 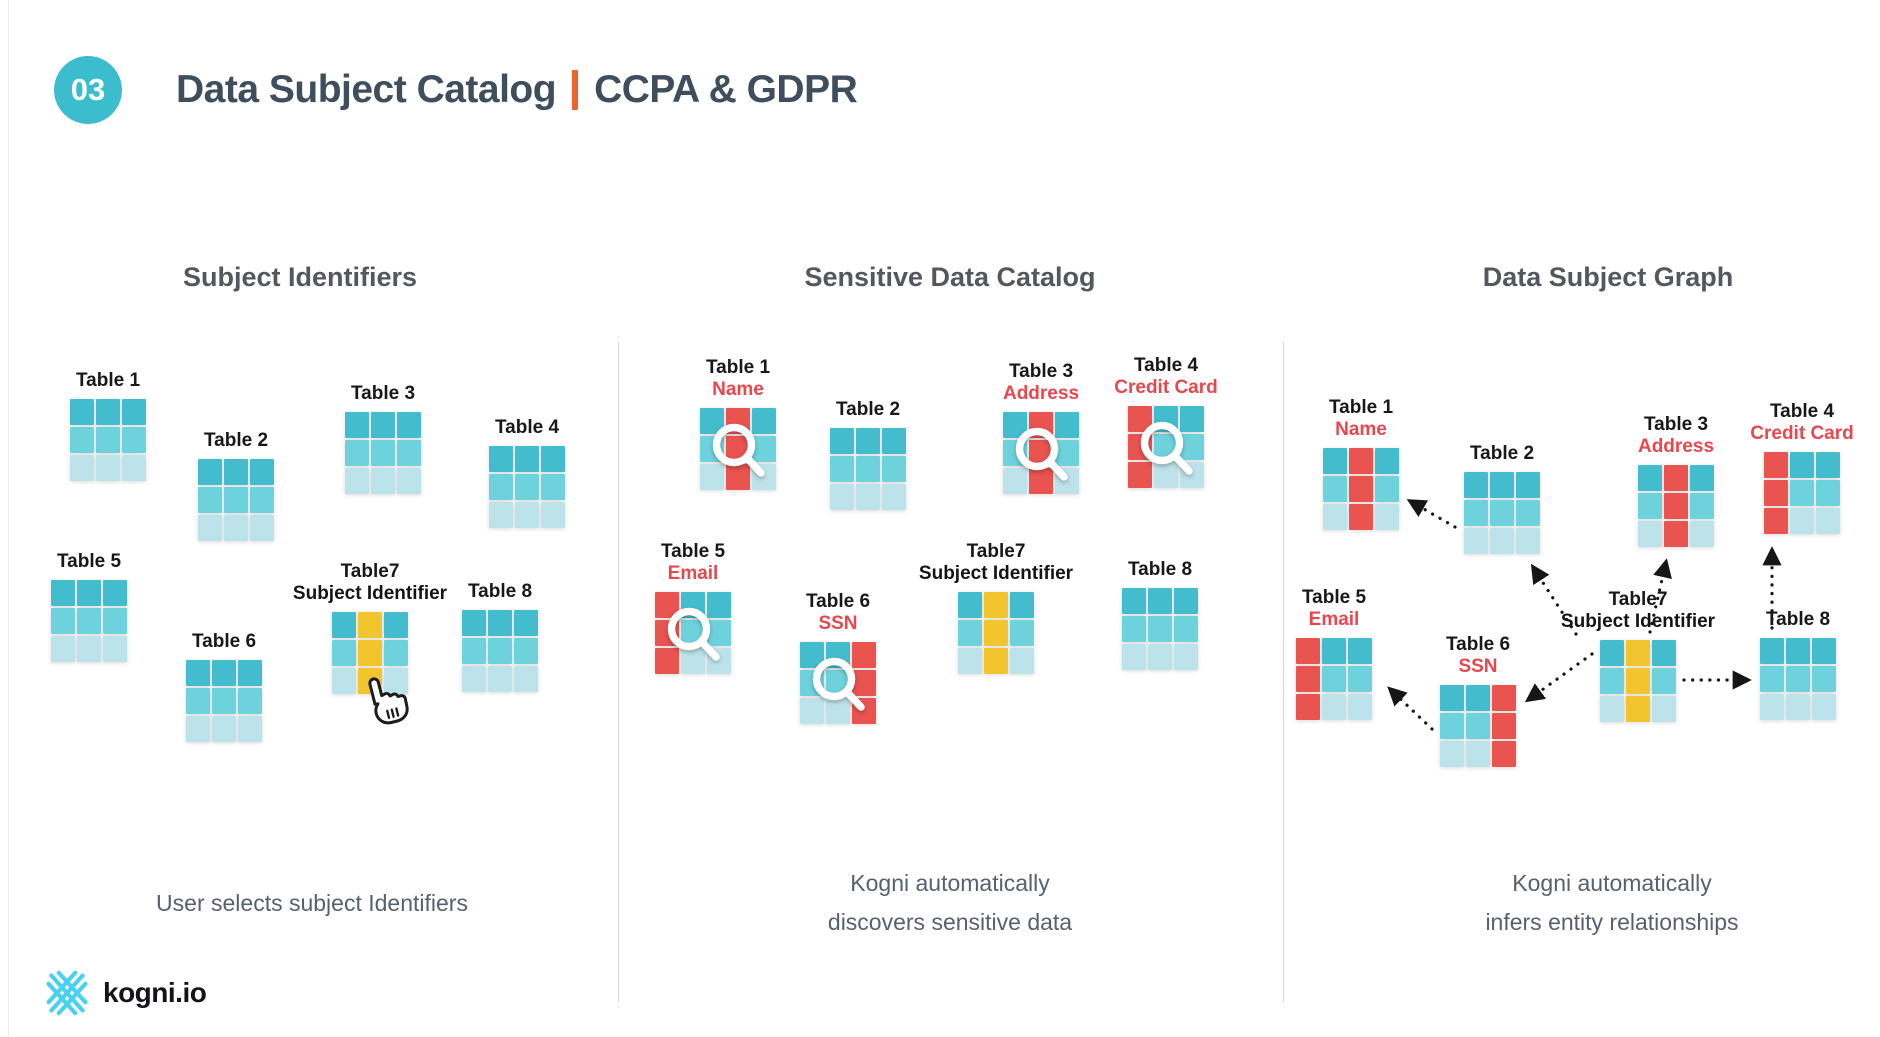 I want to click on table-labels: Table 5, so click(x=104, y=565).